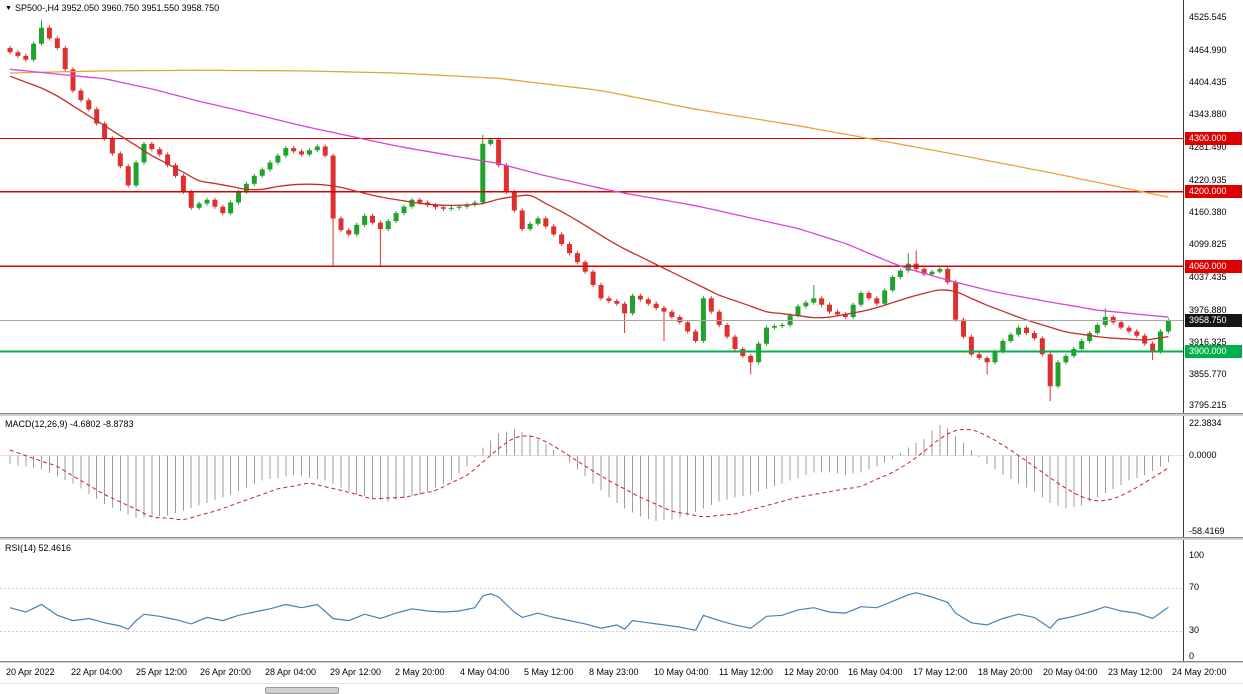  I want to click on time-axis-label: 18 May 20:00, so click(1005, 672).